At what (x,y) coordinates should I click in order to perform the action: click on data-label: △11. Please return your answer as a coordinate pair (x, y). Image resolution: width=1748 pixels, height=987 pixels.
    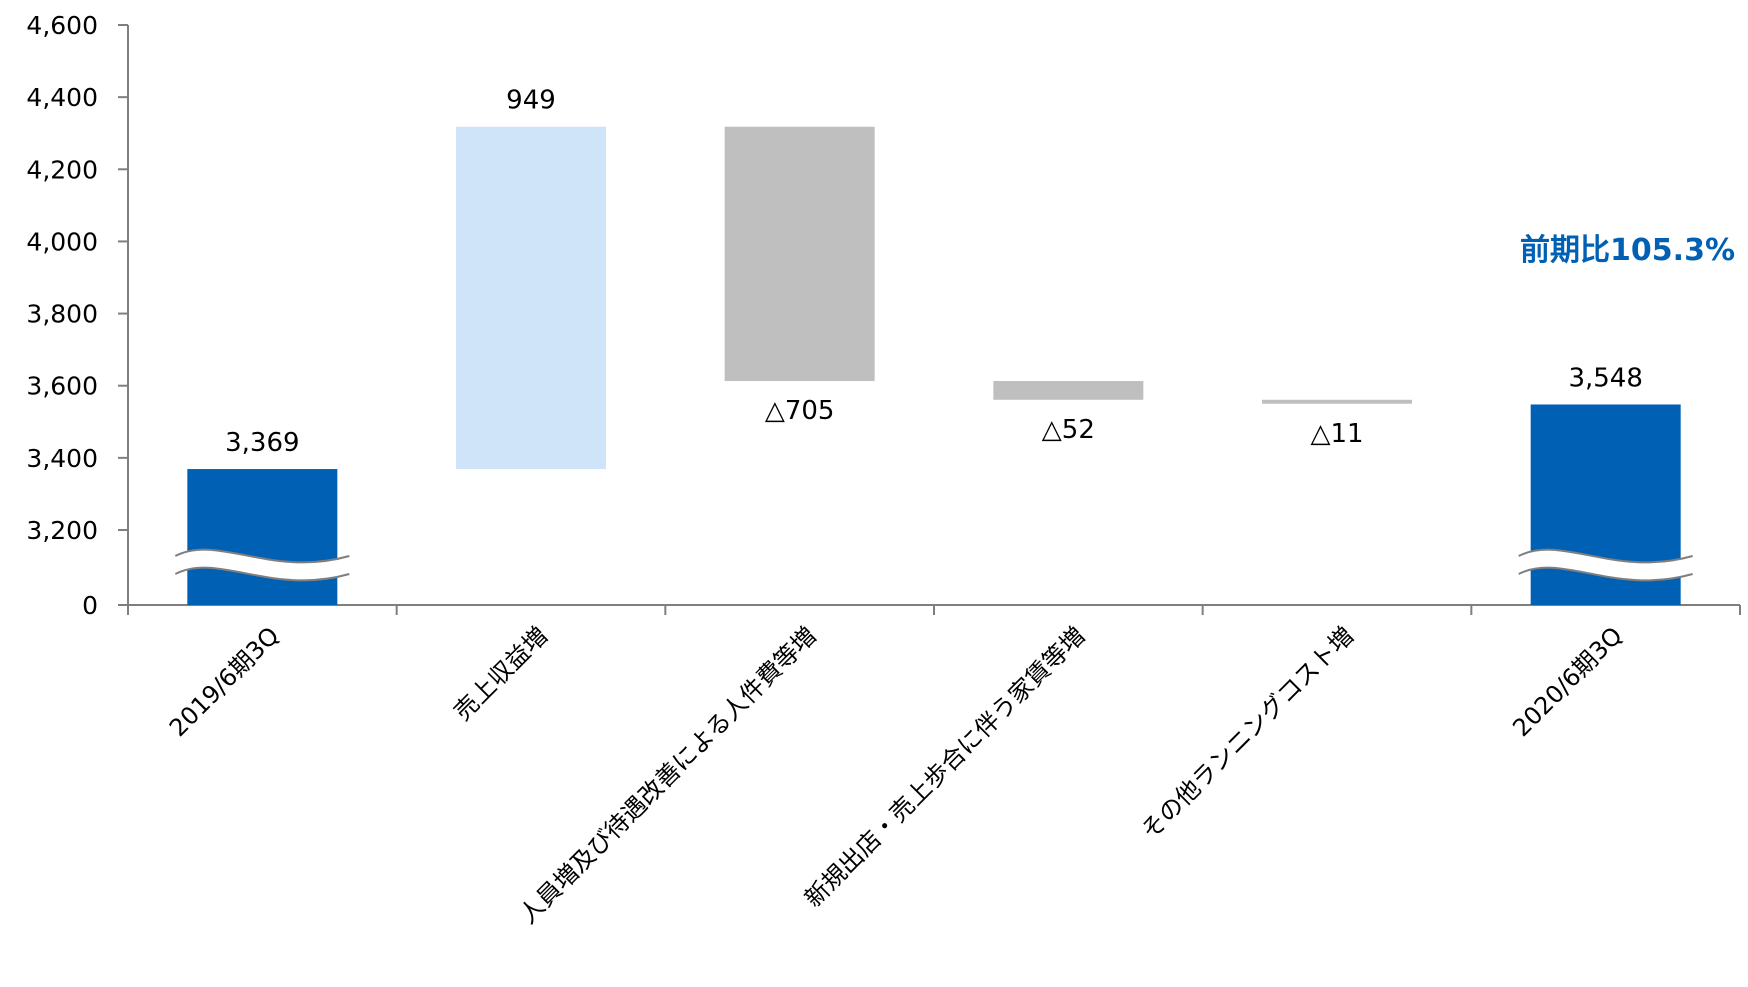
    Looking at the image, I should click on (1336, 434).